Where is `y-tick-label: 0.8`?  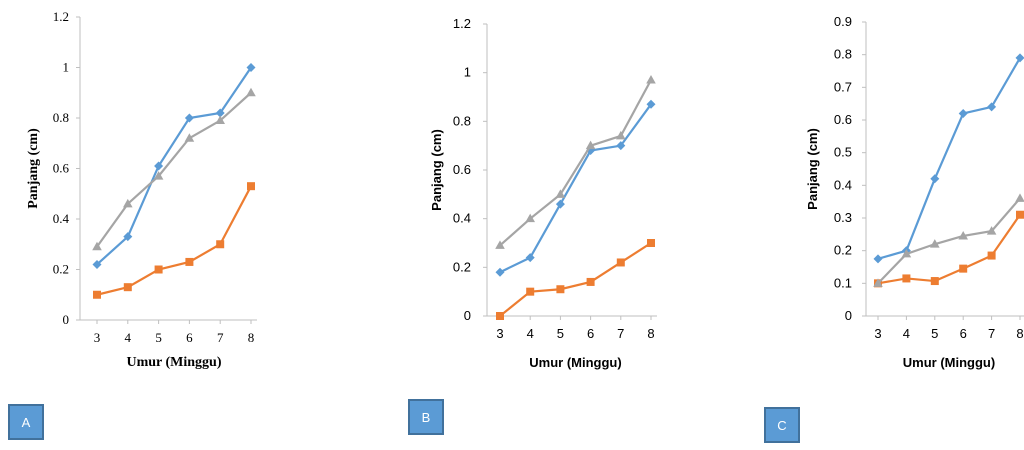 y-tick-label: 0.8 is located at coordinates (843, 54).